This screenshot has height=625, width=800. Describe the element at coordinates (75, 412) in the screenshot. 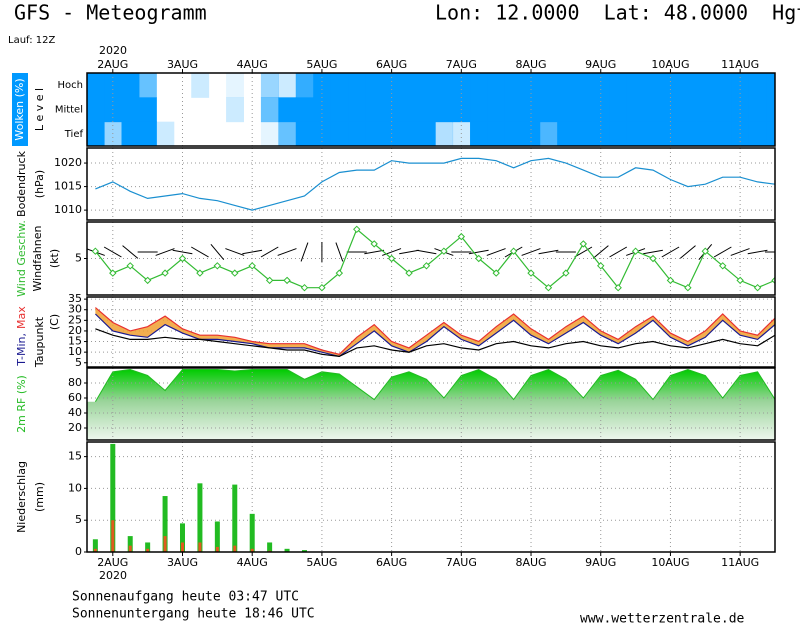

I see `y-tick-label: 40` at that location.